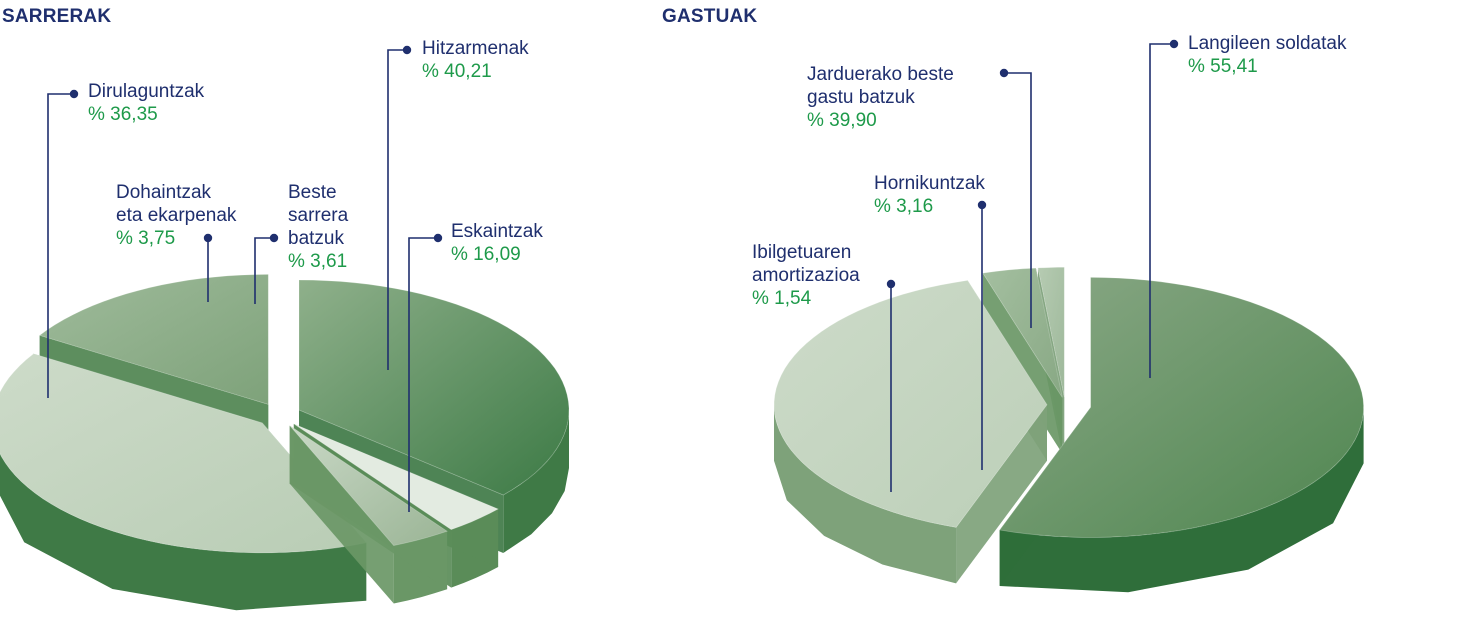 The image size is (1465, 625). Describe the element at coordinates (369, 514) in the screenshot. I see `pie-slice-beste-sarrera-batzuk` at that location.